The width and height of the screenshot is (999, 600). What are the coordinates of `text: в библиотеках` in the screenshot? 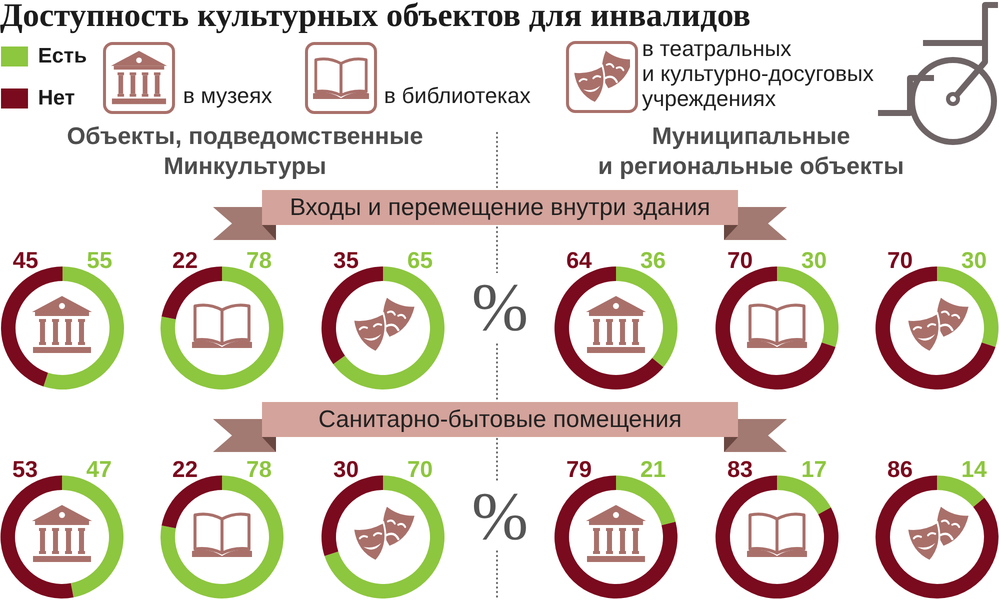 It's located at (457, 95).